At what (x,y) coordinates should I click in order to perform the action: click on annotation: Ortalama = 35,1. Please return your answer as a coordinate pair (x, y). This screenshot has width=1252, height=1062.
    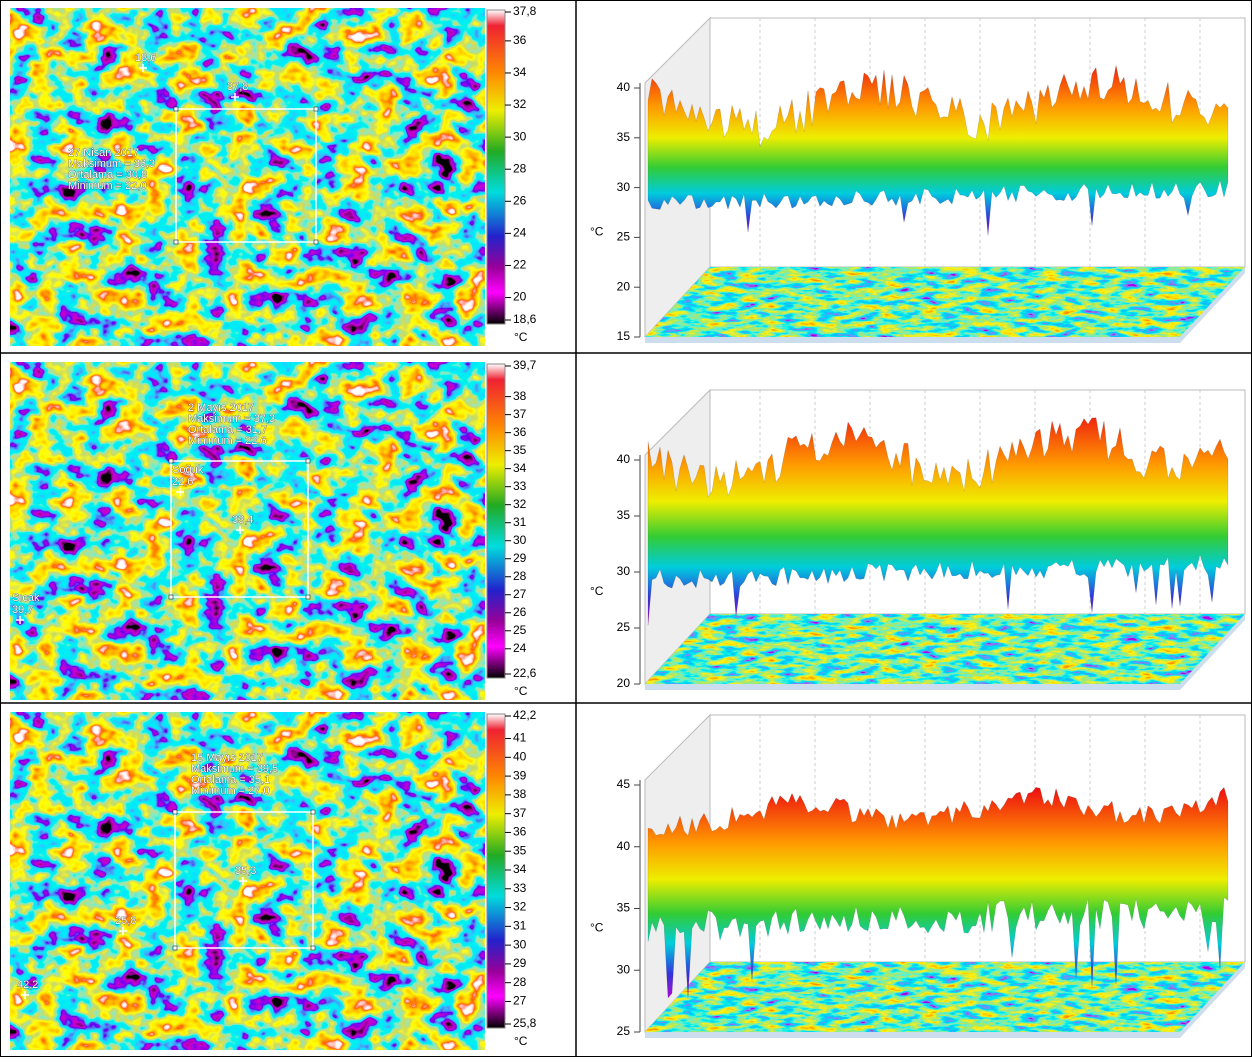
    Looking at the image, I should click on (230, 780).